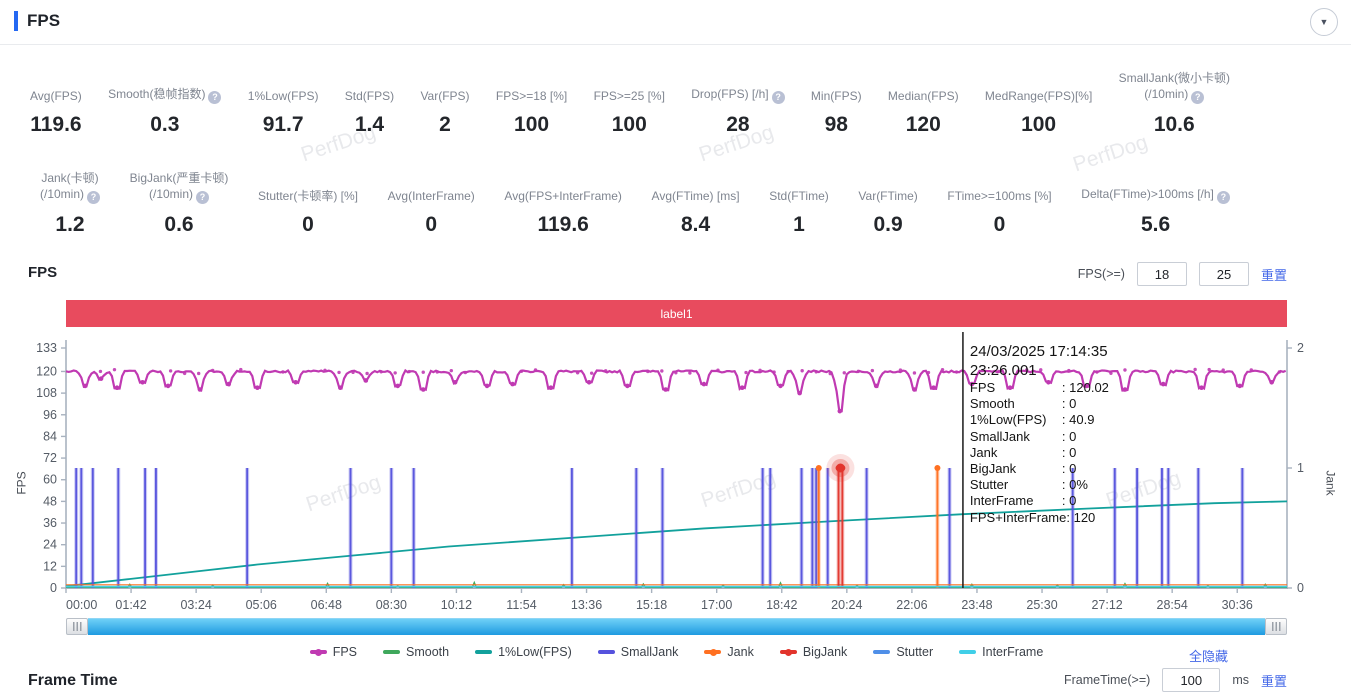  I want to click on stat-label-line: (/10min)?, so click(1174, 95).